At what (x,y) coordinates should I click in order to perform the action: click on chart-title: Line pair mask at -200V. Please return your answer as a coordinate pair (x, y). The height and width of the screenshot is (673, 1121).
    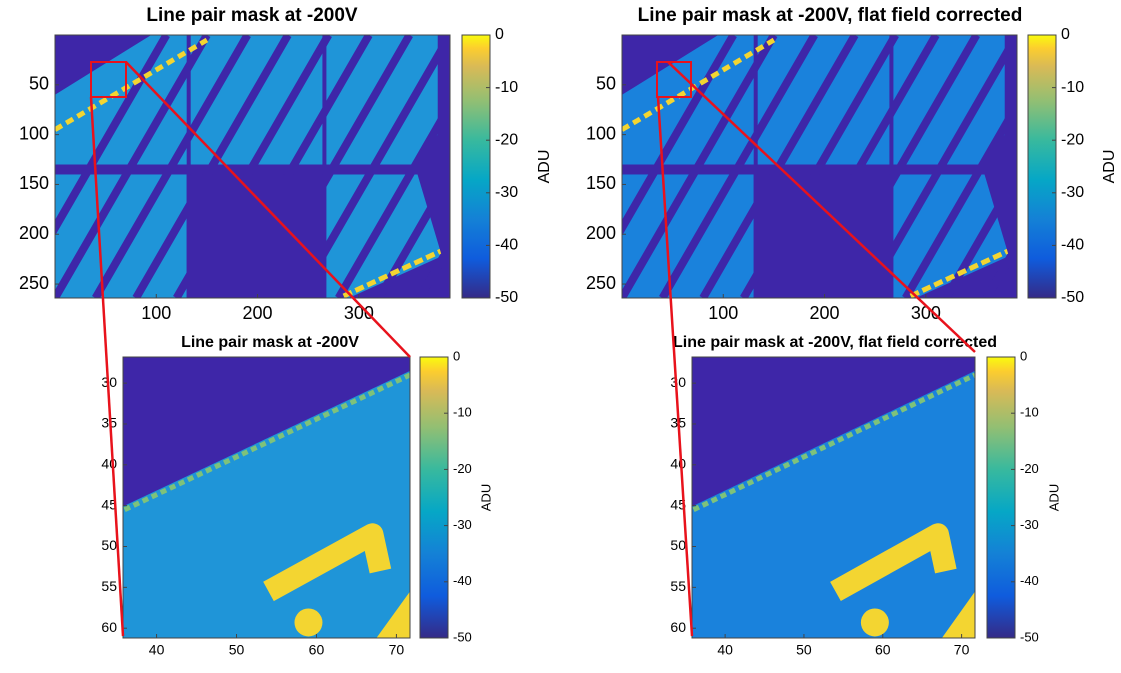
    Looking at the image, I should click on (270, 342).